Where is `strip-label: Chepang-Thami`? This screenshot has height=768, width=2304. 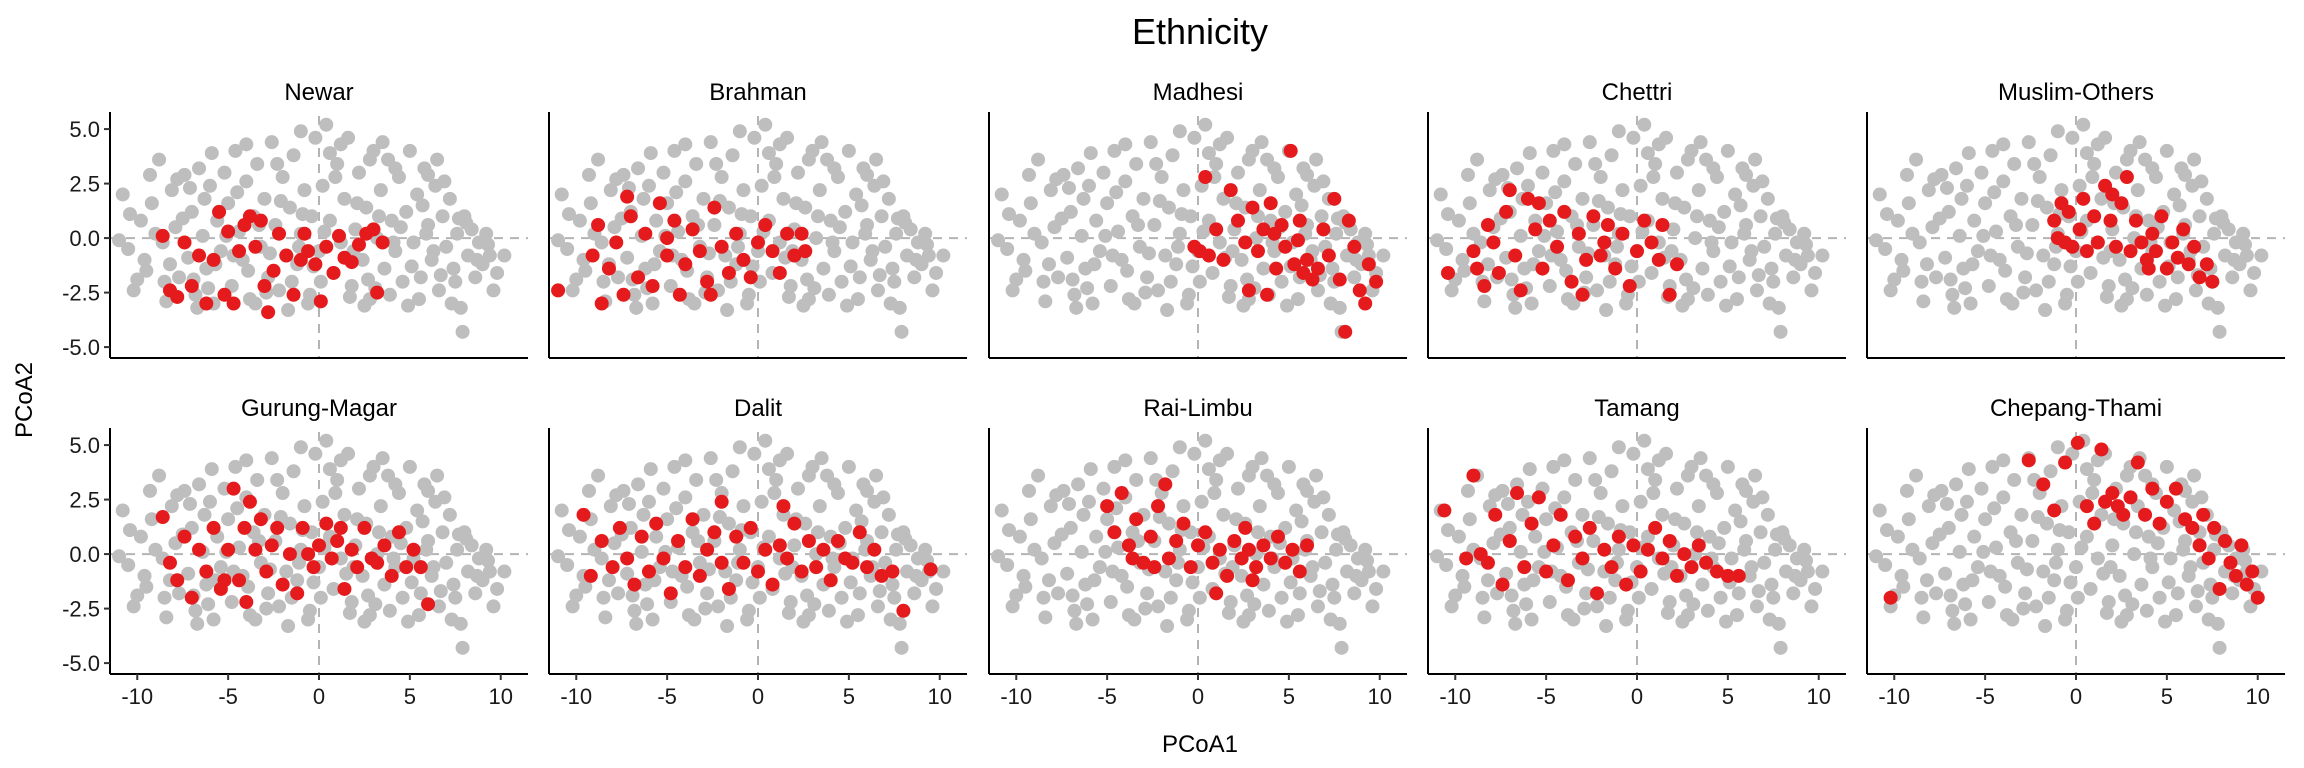
strip-label: Chepang-Thami is located at coordinates (2076, 408).